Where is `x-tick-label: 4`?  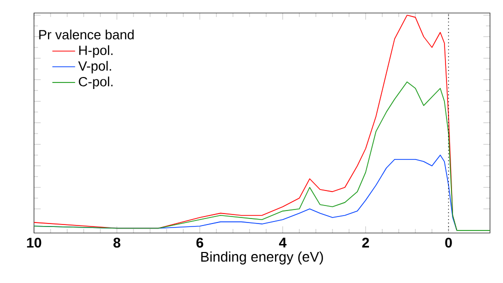 x-tick-label: 4 is located at coordinates (283, 243).